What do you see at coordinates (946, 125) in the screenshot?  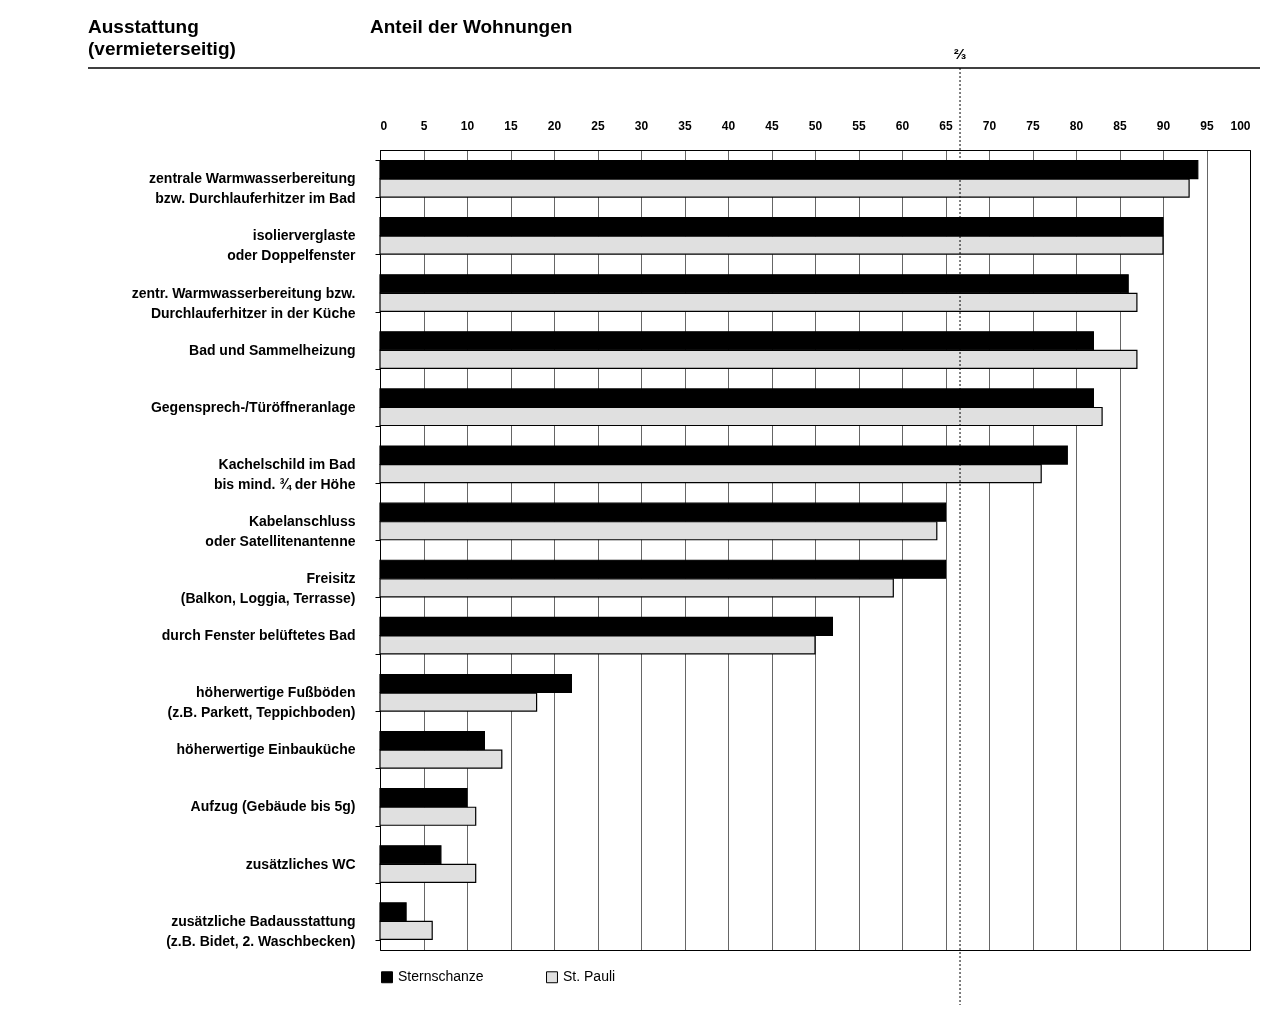 I see `x-tick-label: 65` at bounding box center [946, 125].